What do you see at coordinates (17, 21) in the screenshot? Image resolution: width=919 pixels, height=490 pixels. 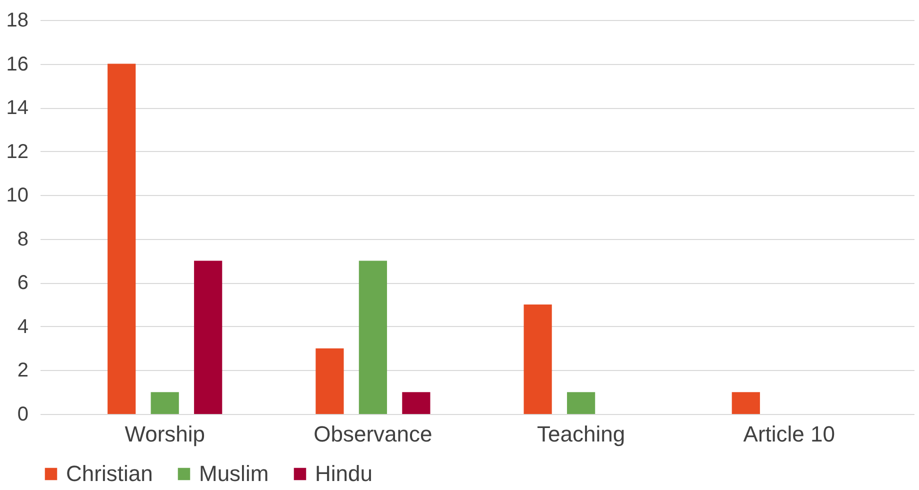 I see `y-tick-label: 18` at bounding box center [17, 21].